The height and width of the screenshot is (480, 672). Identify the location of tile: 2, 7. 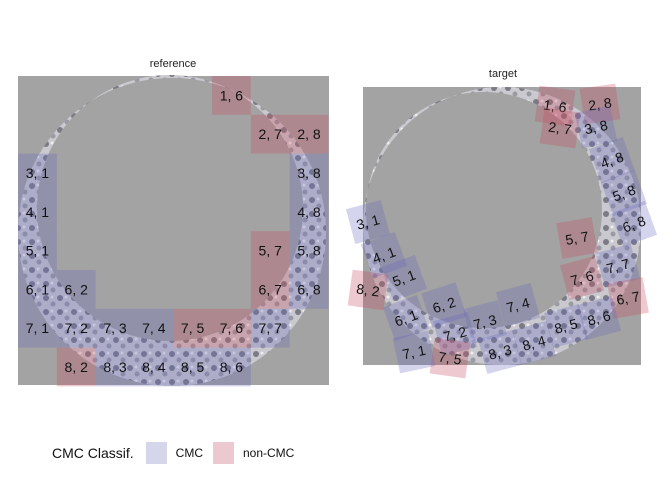
(270, 134).